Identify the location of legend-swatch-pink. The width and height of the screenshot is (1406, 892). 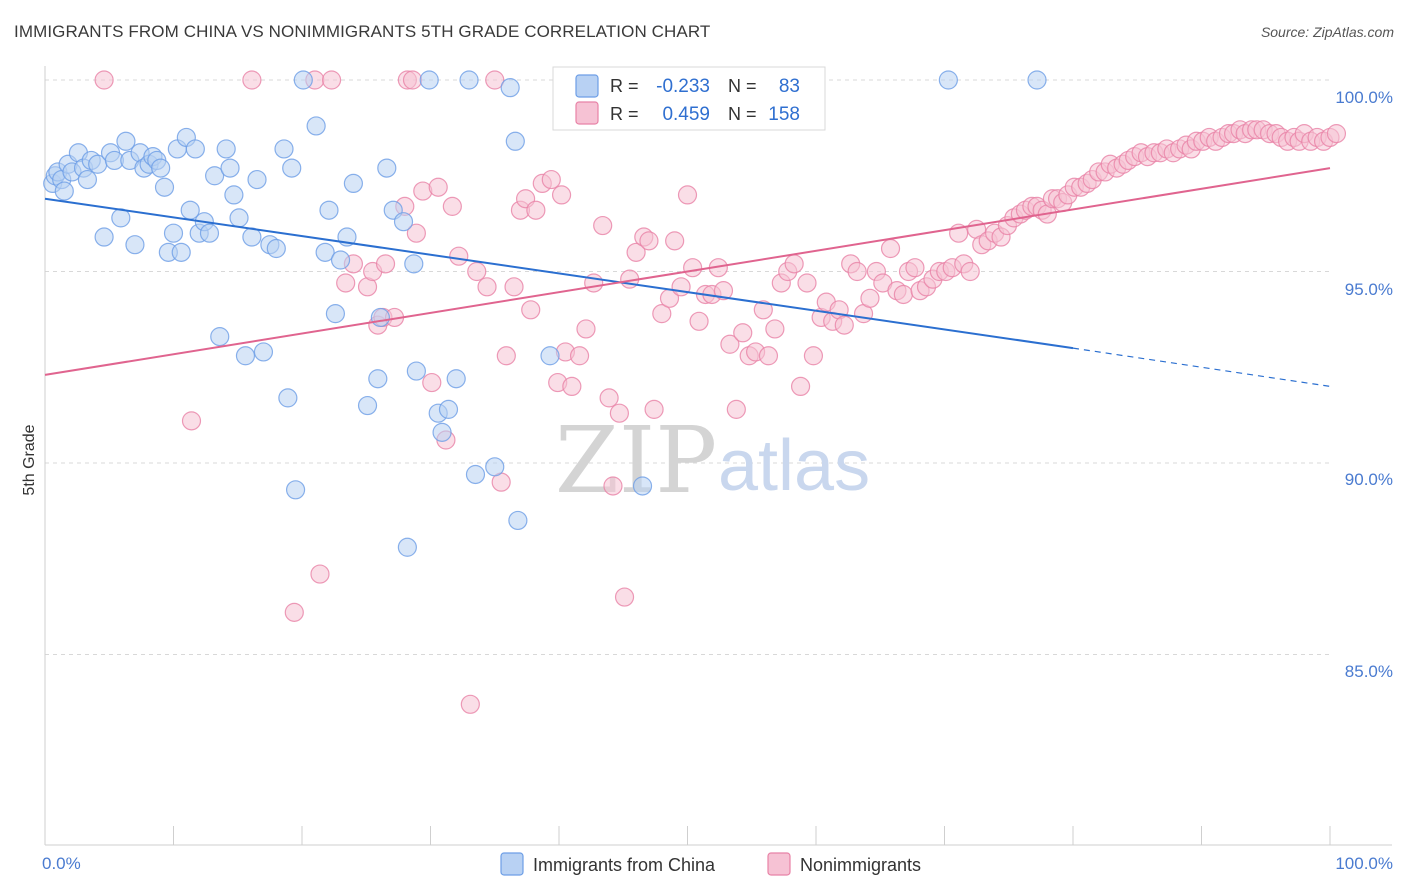
(587, 113).